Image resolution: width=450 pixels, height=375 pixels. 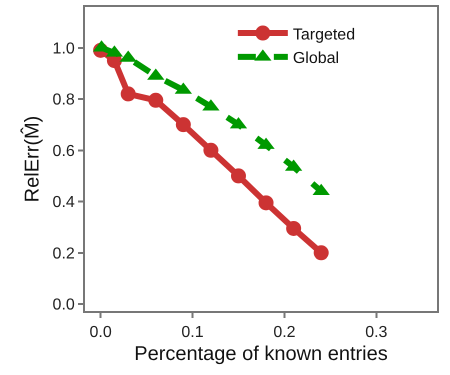 I want to click on legend-label: Global, so click(x=316, y=59).